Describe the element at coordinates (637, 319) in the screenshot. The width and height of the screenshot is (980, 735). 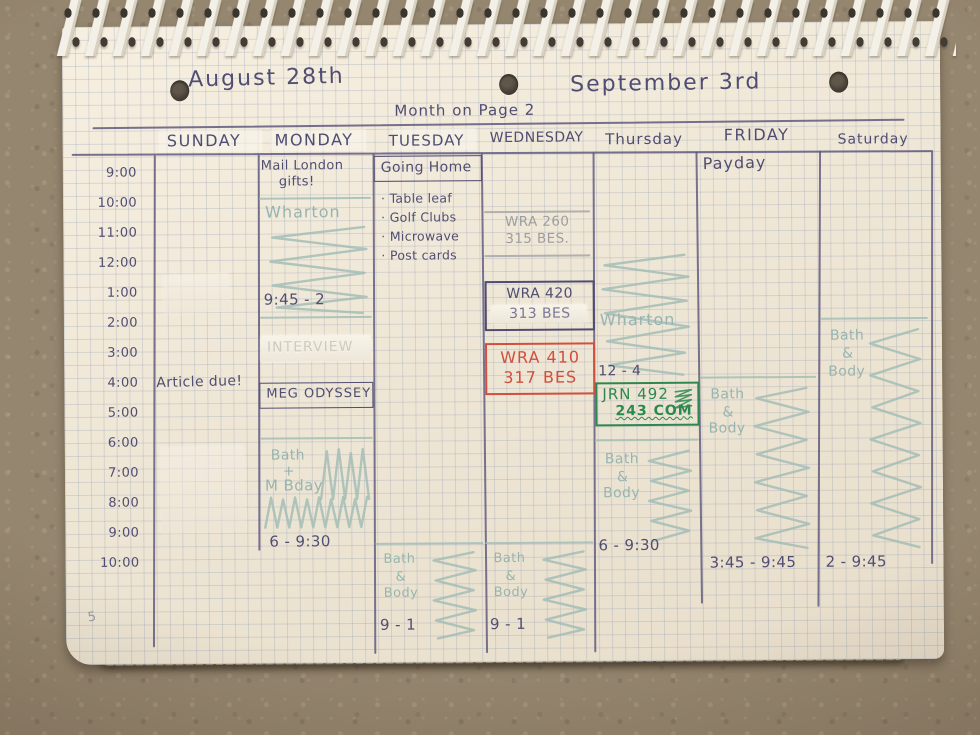
I see `thursday-wharton-label: Wharton` at that location.